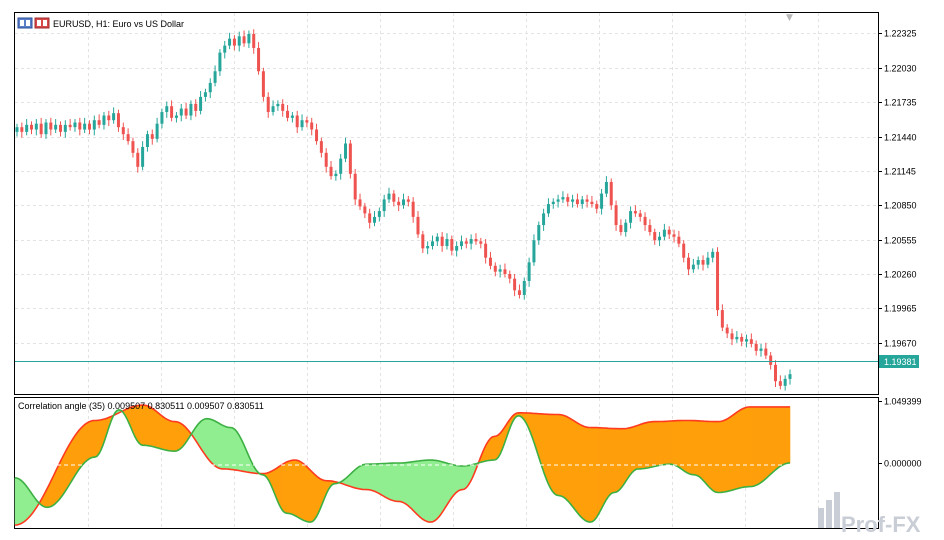 This screenshot has width=944, height=540. I want to click on chart-shift-marker: ▼, so click(789, 18).